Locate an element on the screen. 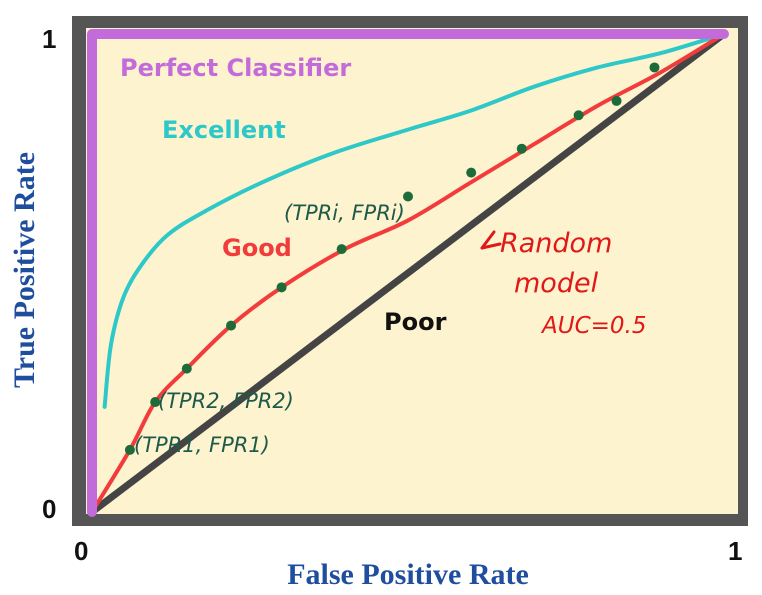 The image size is (762, 595). x-tick-0: 0 is located at coordinates (81, 551).